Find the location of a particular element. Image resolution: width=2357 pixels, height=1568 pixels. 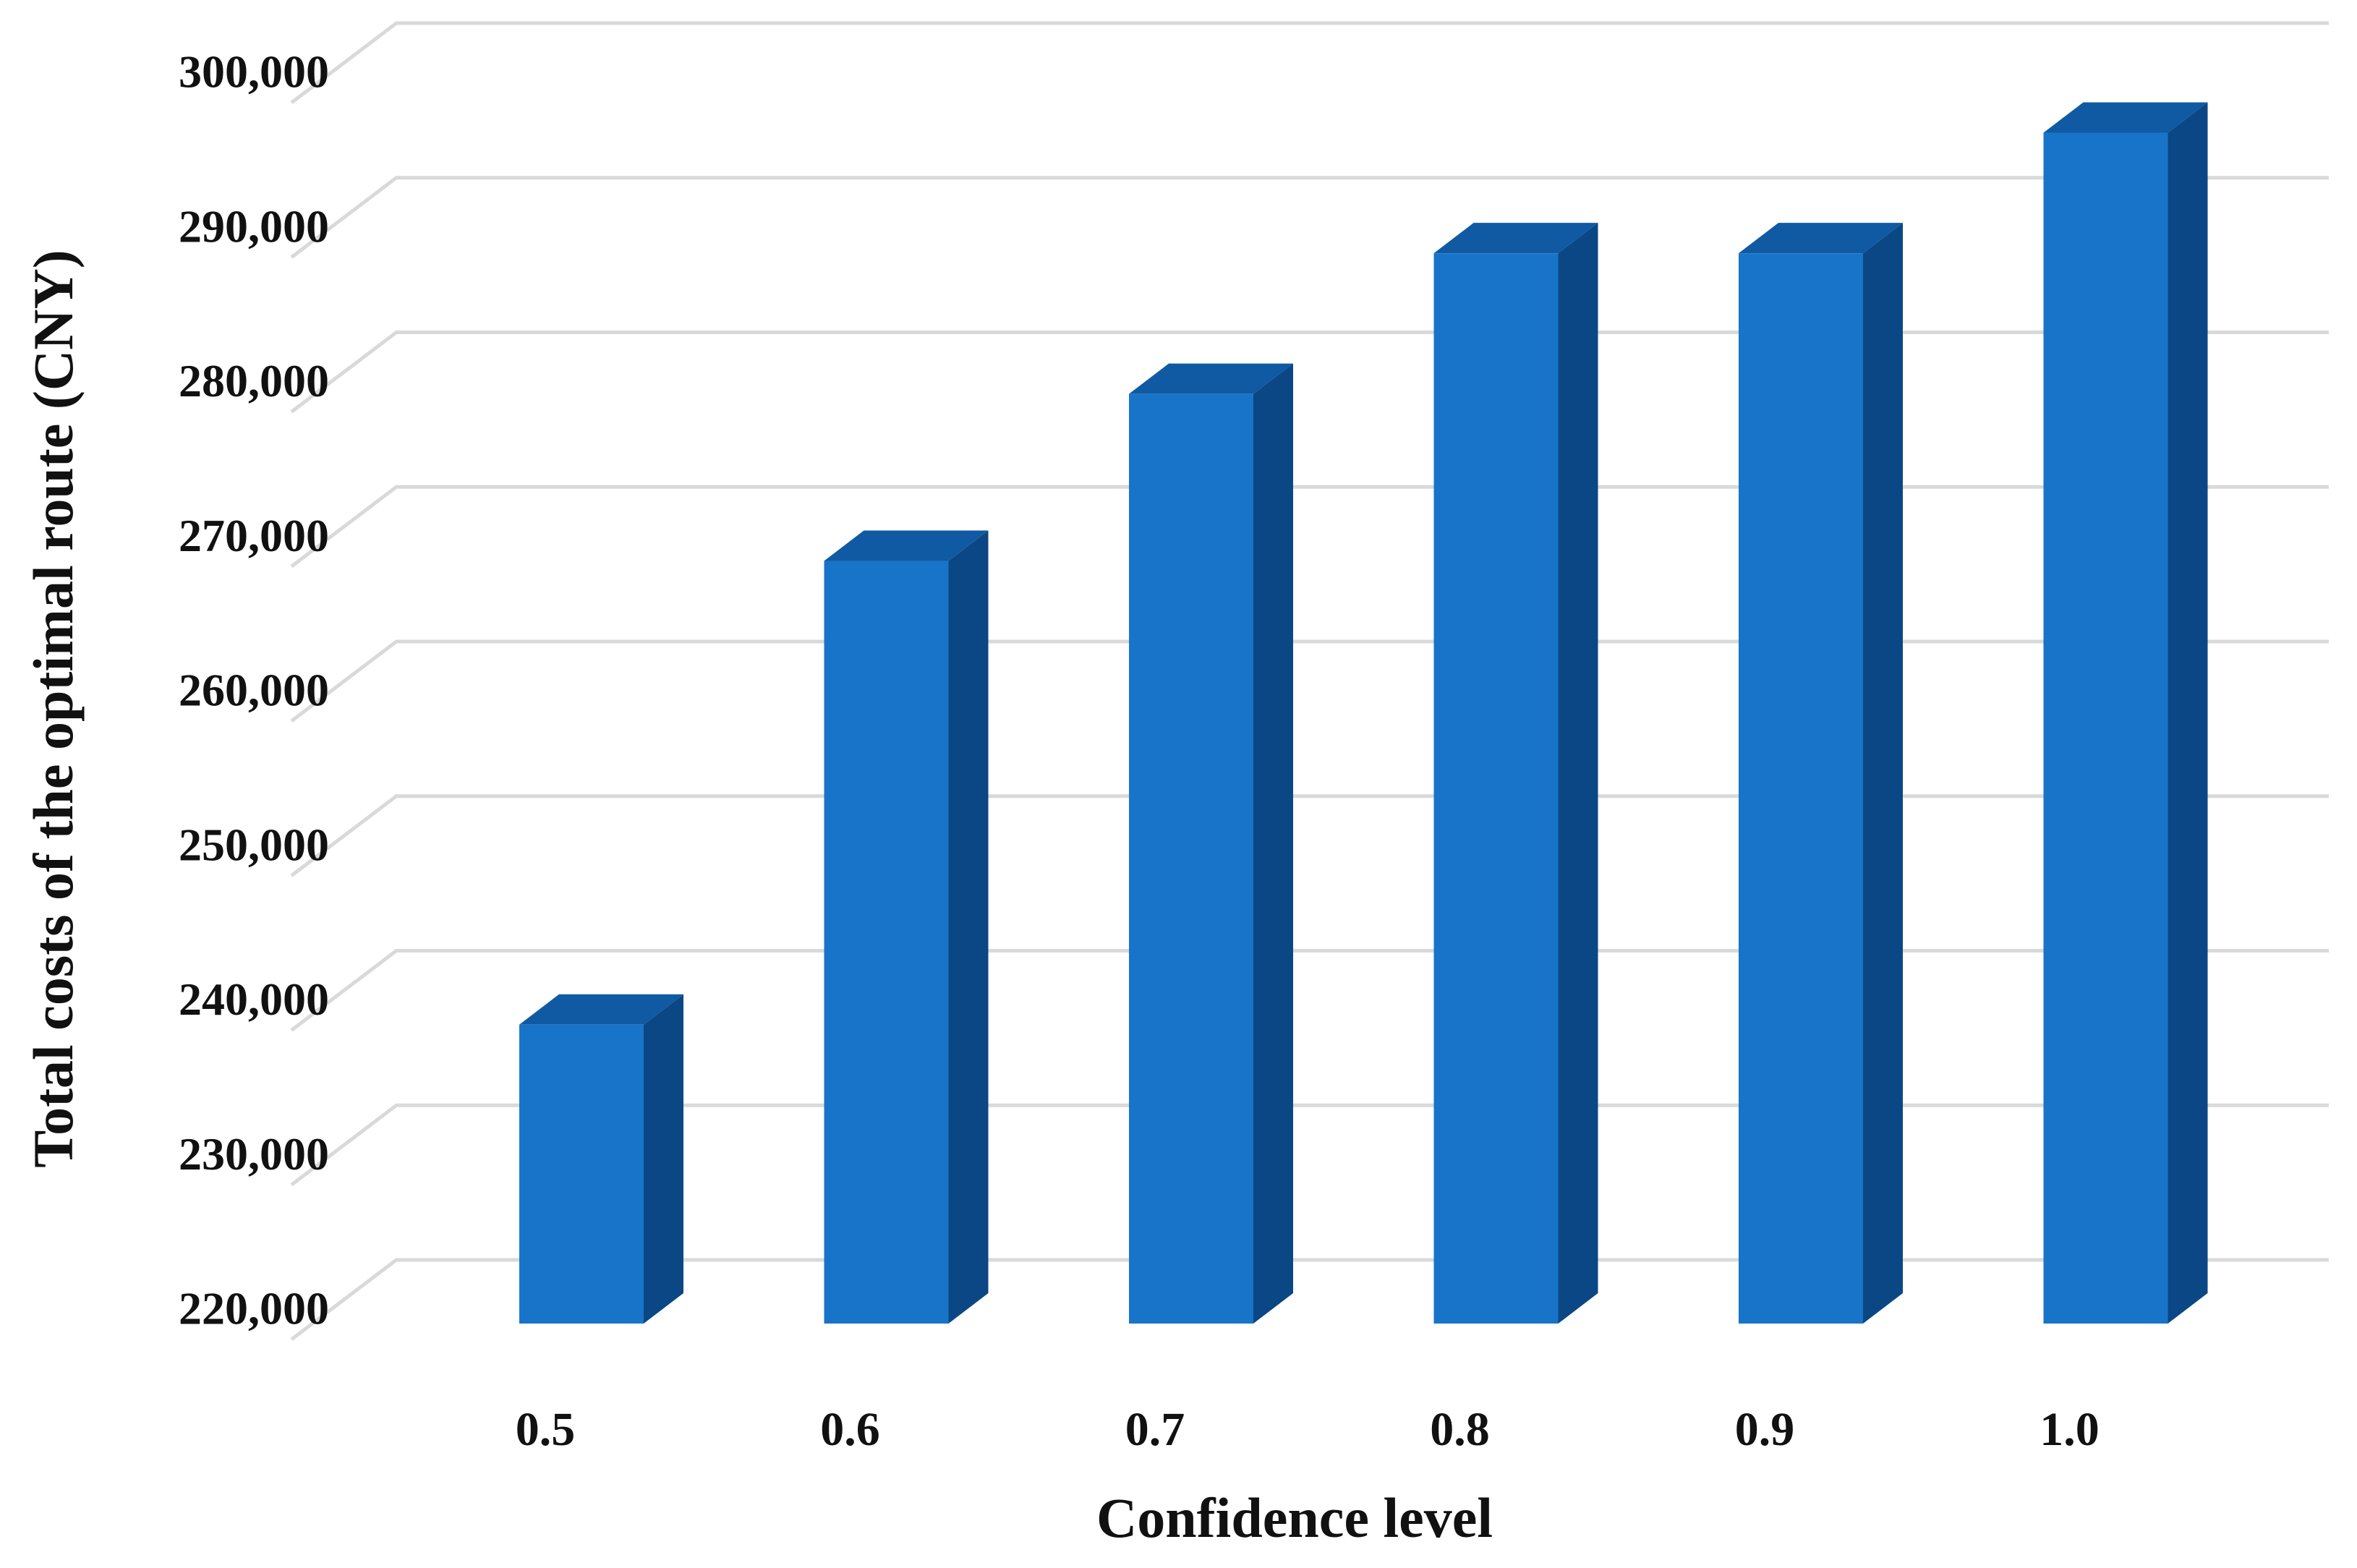

x-tick-label: 0.7 is located at coordinates (1155, 1429).